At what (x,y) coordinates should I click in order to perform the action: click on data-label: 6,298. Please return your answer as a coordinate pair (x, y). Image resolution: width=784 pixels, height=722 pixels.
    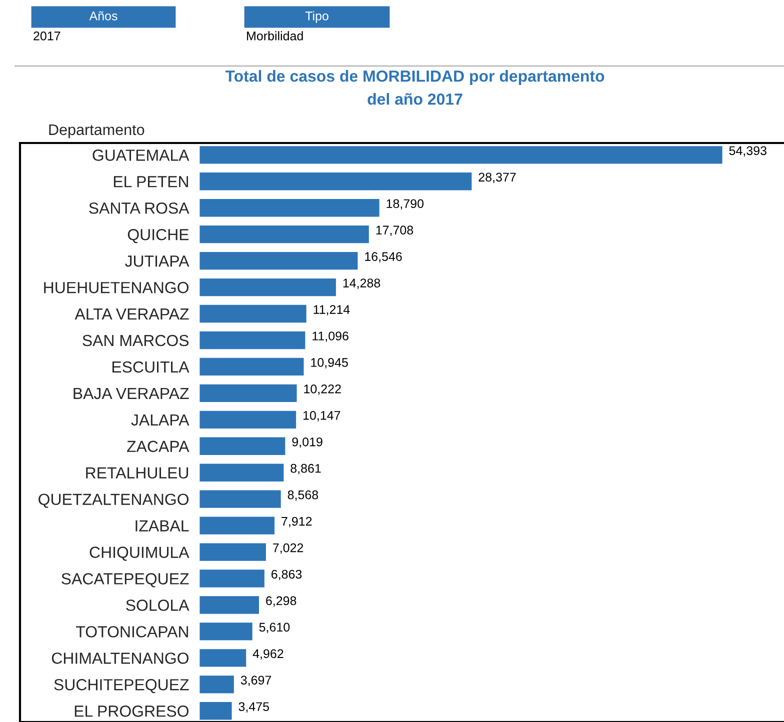
    Looking at the image, I should click on (281, 601).